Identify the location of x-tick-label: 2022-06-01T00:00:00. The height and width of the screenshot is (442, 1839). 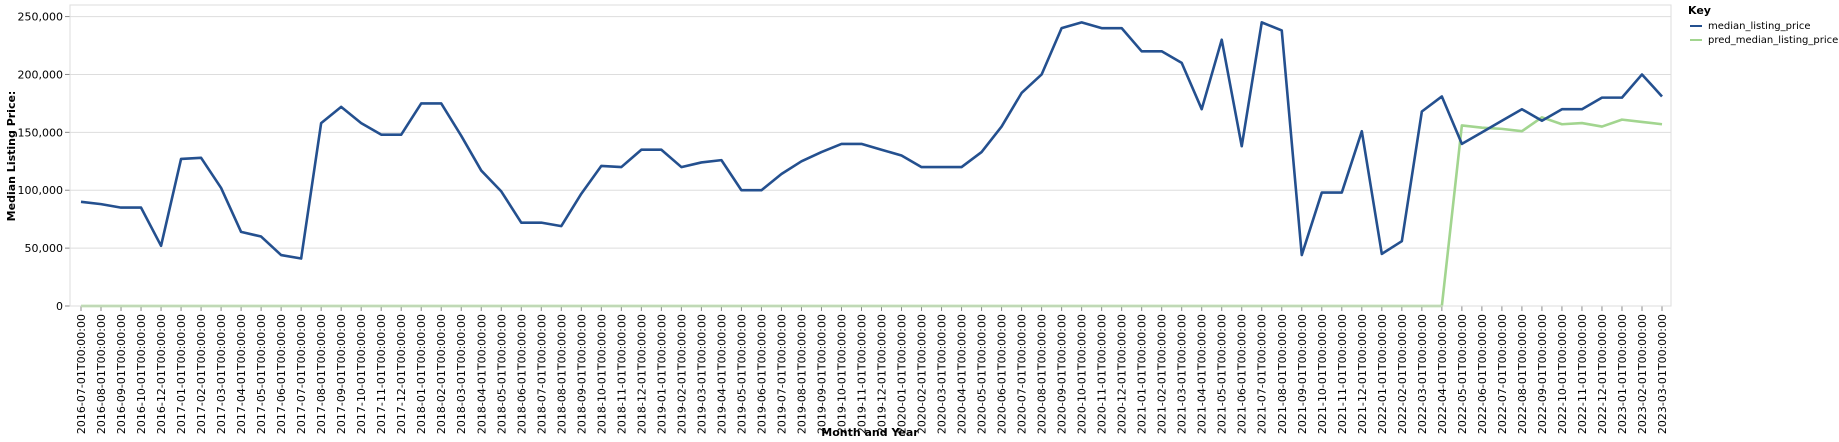
(1482, 374).